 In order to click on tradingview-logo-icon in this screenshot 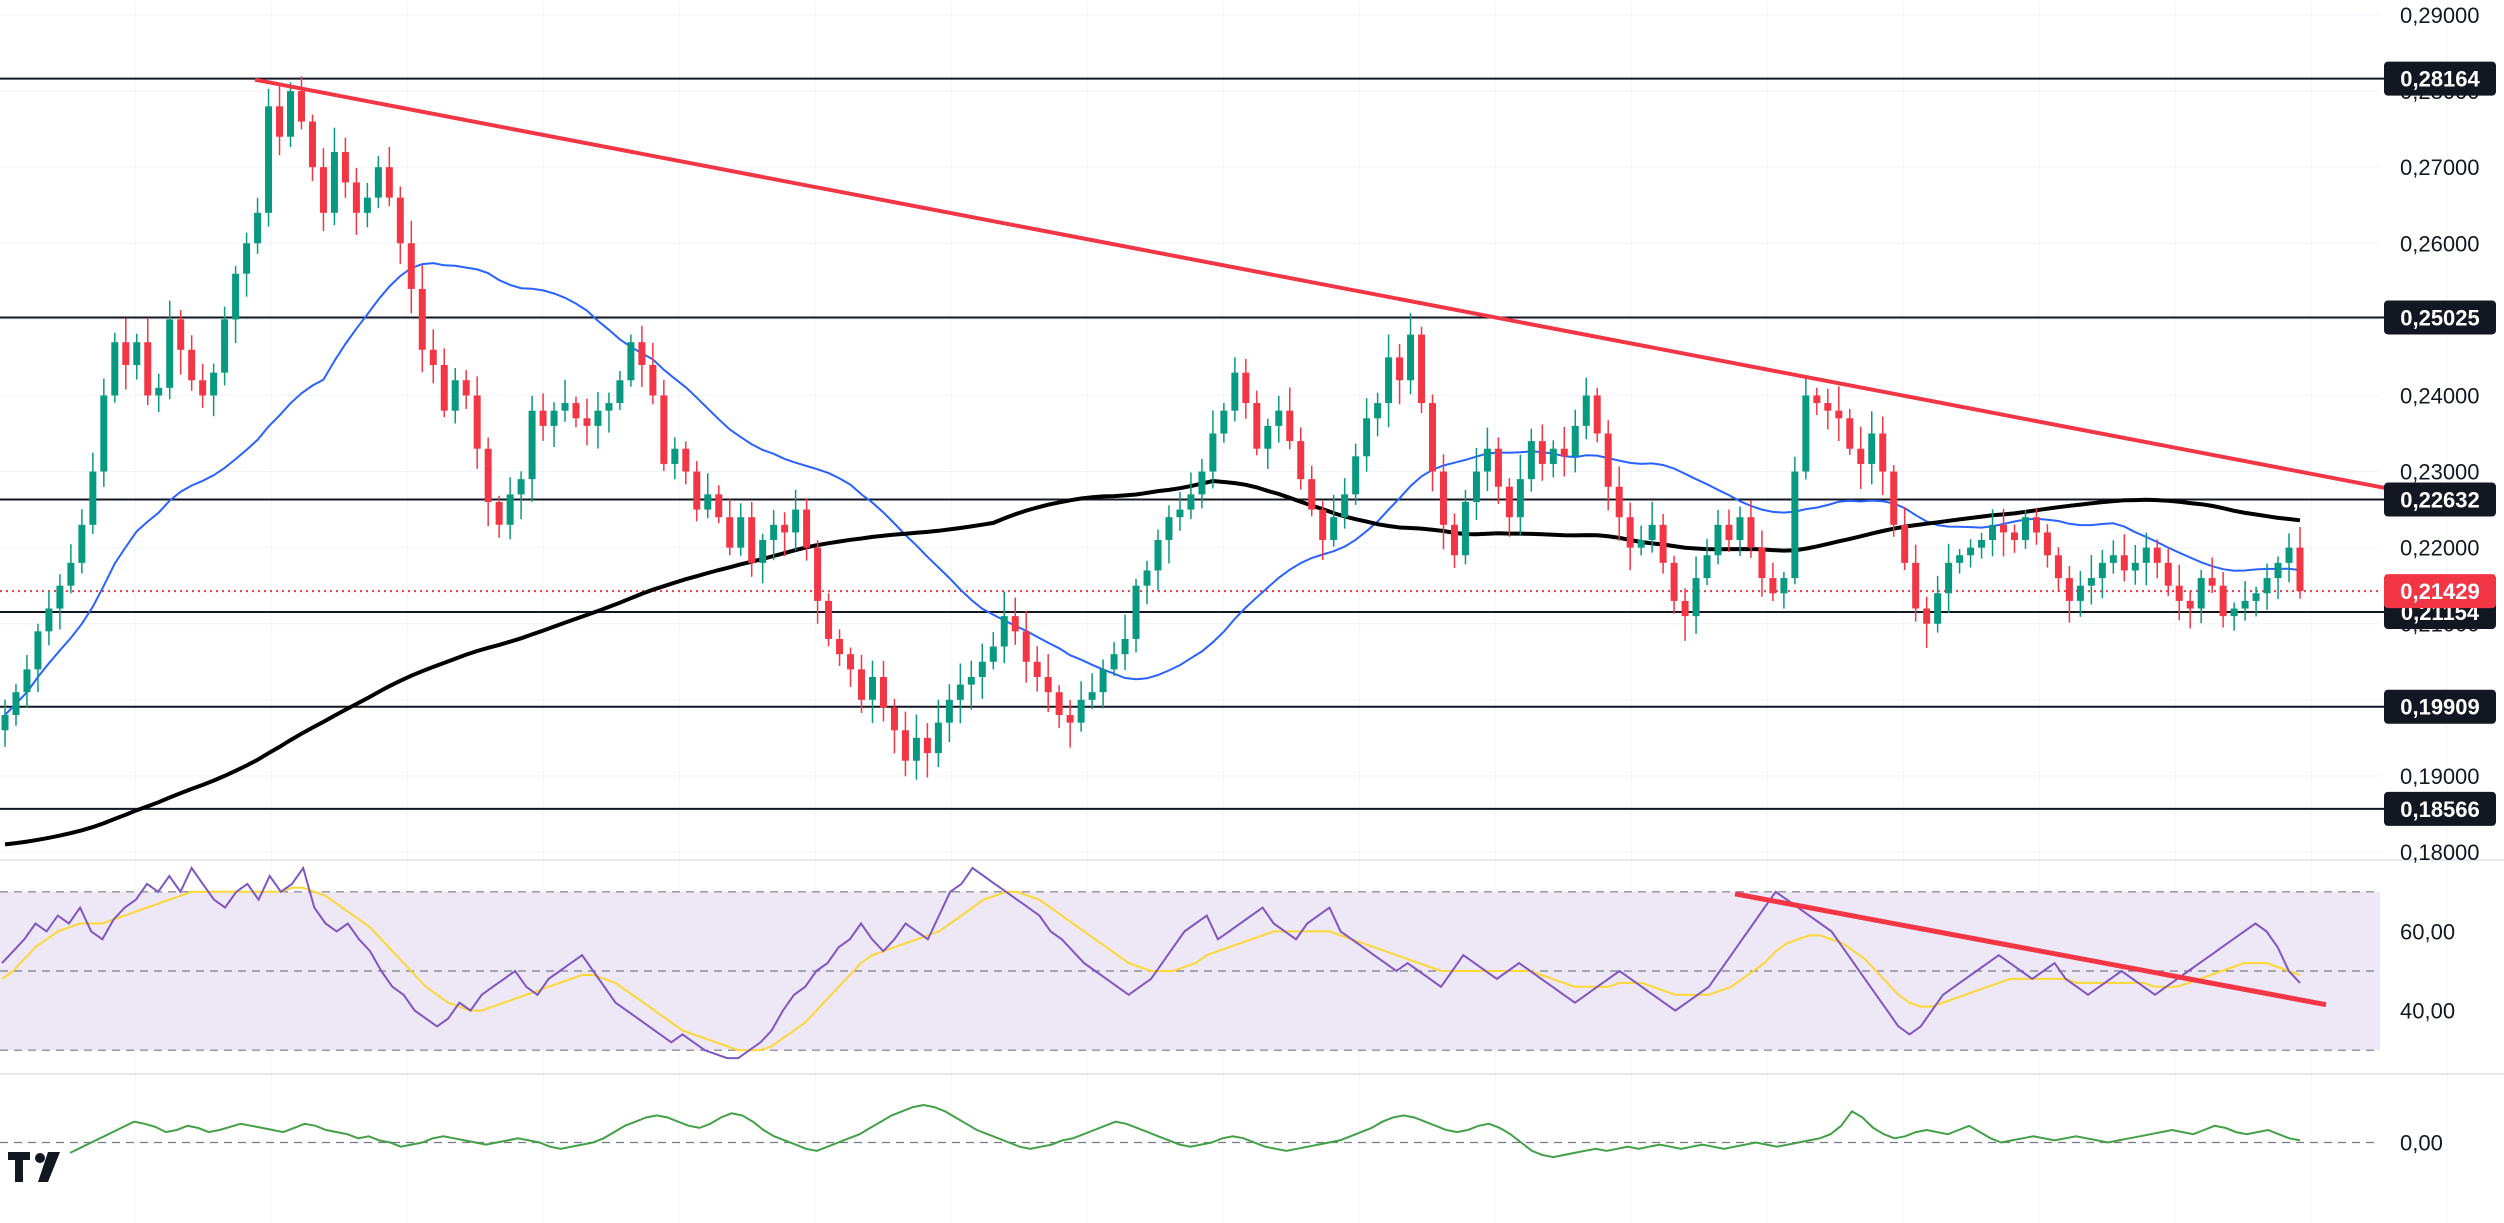, I will do `click(34, 1167)`.